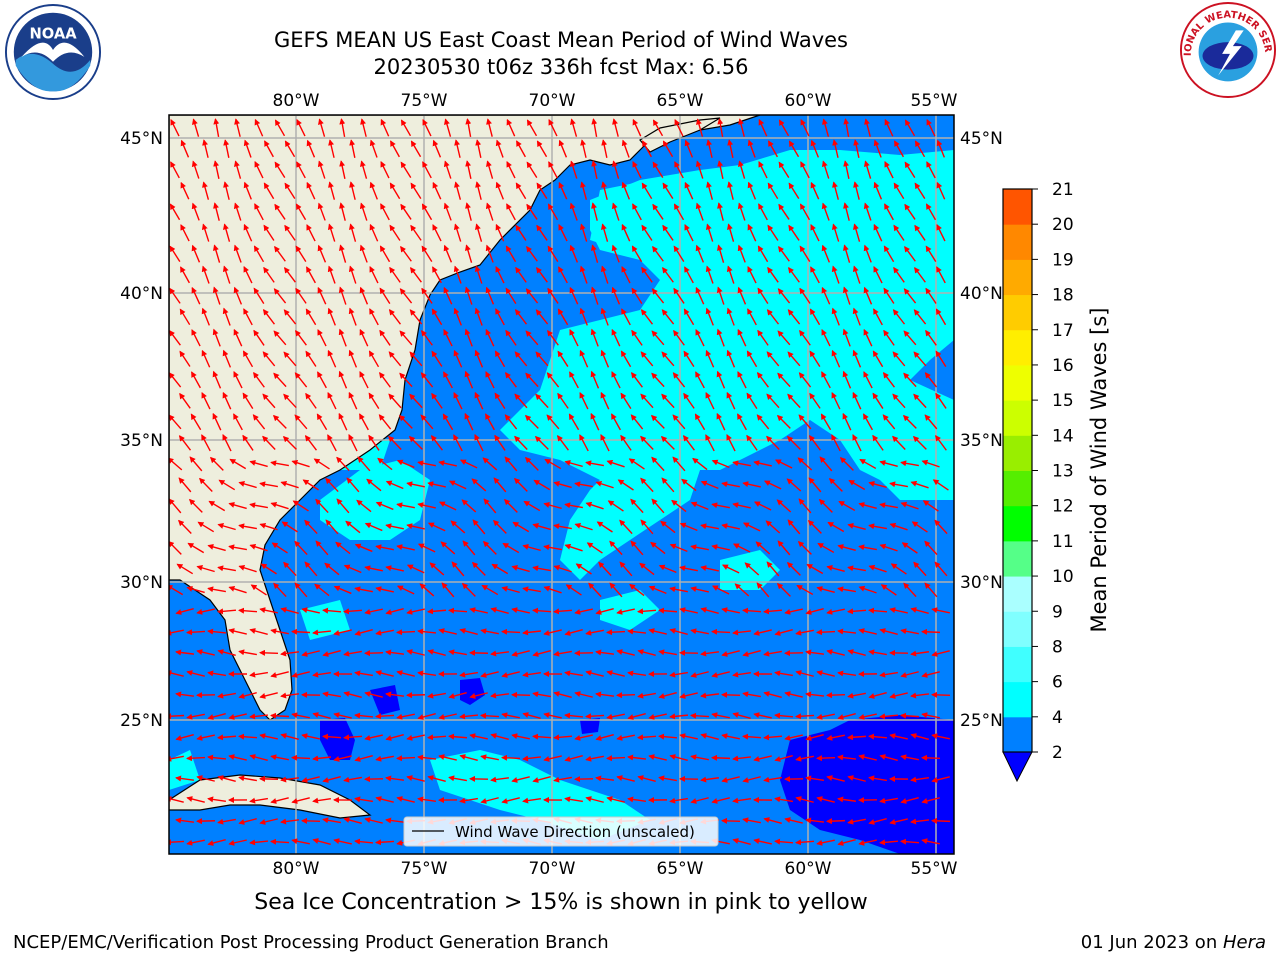 The width and height of the screenshot is (1280, 960). Describe the element at coordinates (1063, 190) in the screenshot. I see `colorbar-tick-label: 21` at that location.